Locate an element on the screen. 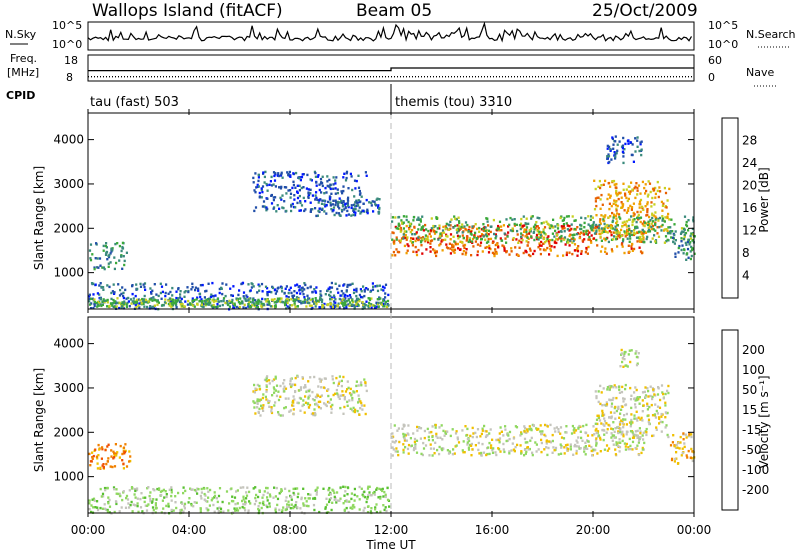  colorbar-tick-label: -200 is located at coordinates (755, 490).